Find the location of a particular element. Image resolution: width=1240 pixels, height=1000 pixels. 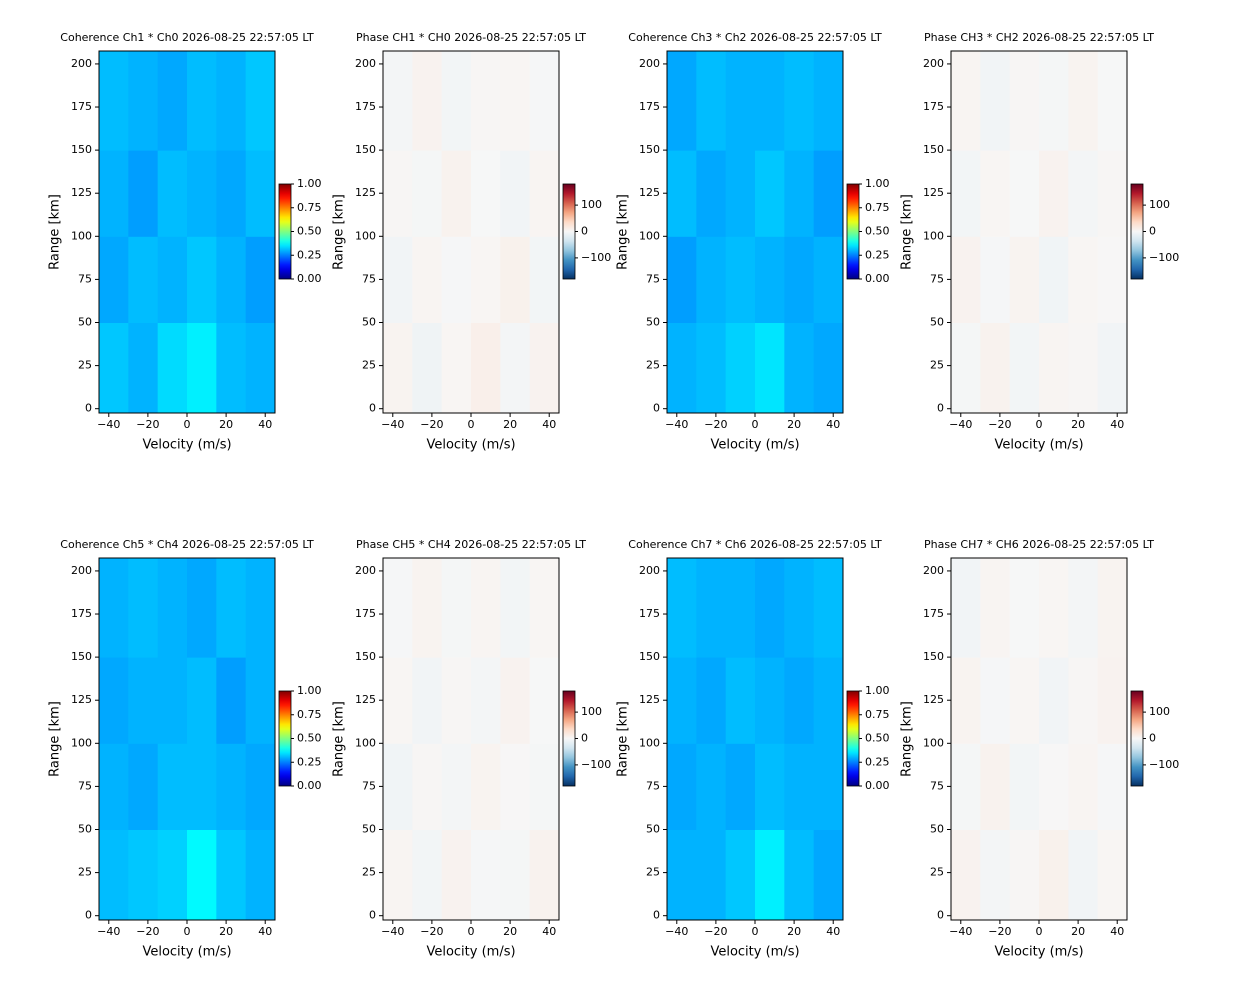

y-tick-label: 125 is located at coordinates (365, 699).